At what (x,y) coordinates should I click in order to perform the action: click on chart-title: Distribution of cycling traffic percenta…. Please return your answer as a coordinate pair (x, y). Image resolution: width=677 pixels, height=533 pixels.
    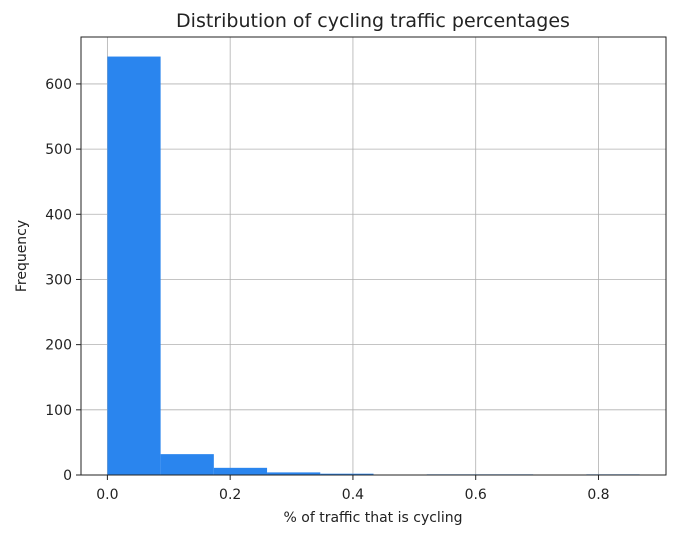
    Looking at the image, I should click on (373, 21).